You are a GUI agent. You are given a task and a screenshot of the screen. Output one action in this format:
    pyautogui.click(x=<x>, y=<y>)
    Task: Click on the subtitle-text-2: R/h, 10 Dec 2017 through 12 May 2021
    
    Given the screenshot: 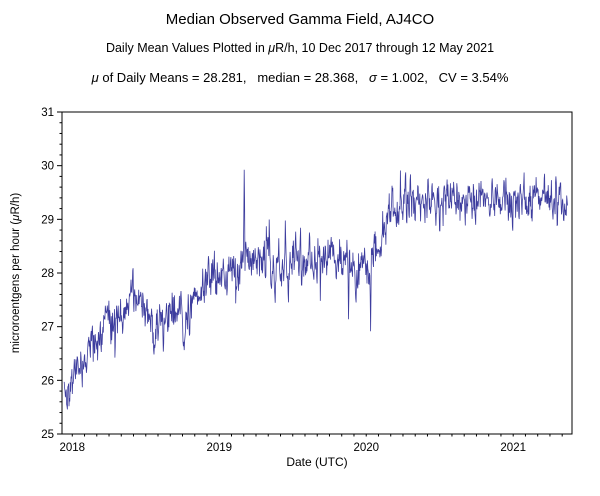 What is the action you would take?
    pyautogui.click(x=385, y=48)
    